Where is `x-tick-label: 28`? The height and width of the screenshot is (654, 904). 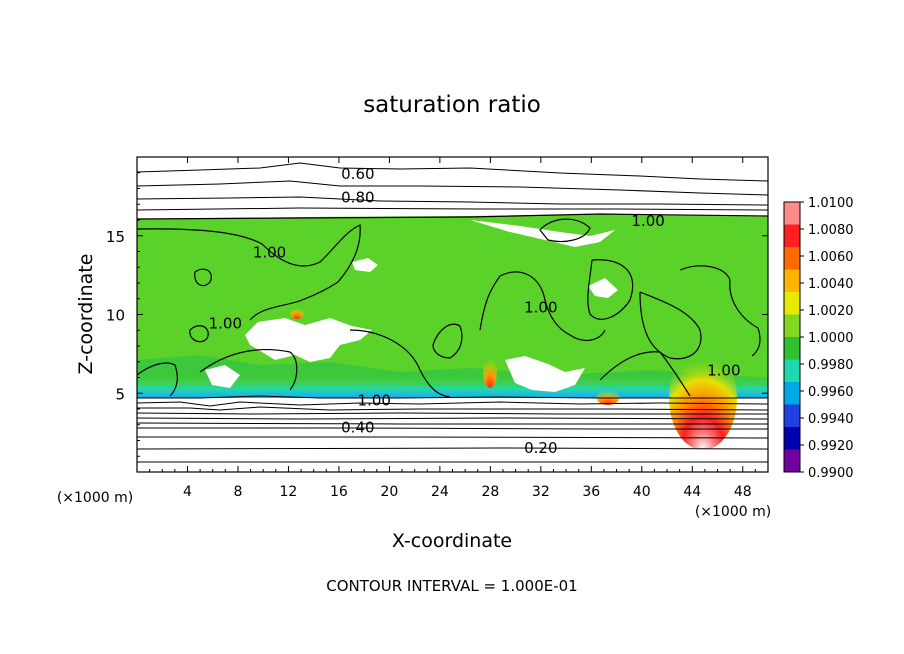 x-tick-label: 28 is located at coordinates (490, 492).